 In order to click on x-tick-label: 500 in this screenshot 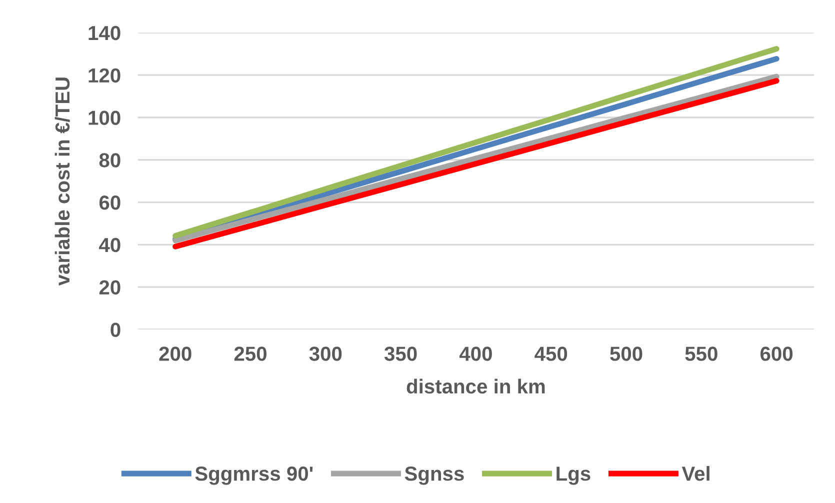, I will do `click(626, 353)`.